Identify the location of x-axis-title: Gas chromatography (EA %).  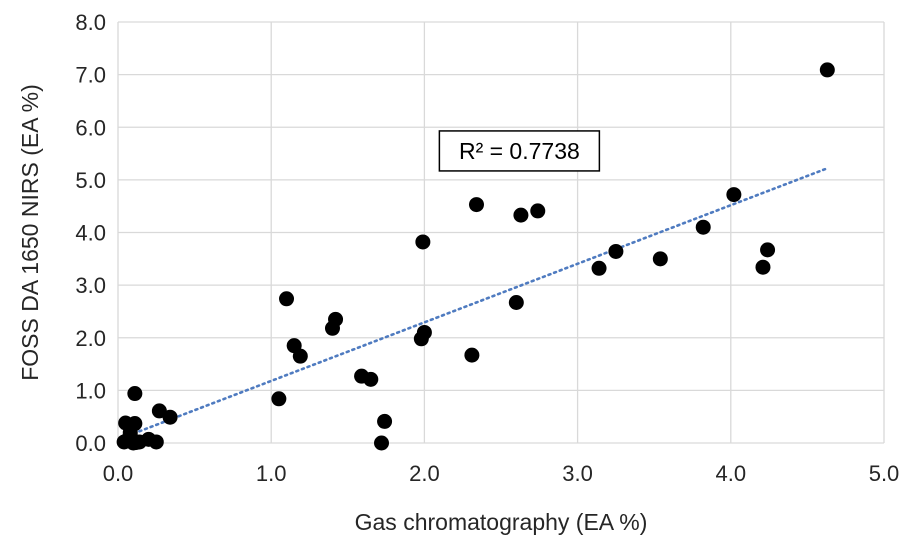
(501, 522).